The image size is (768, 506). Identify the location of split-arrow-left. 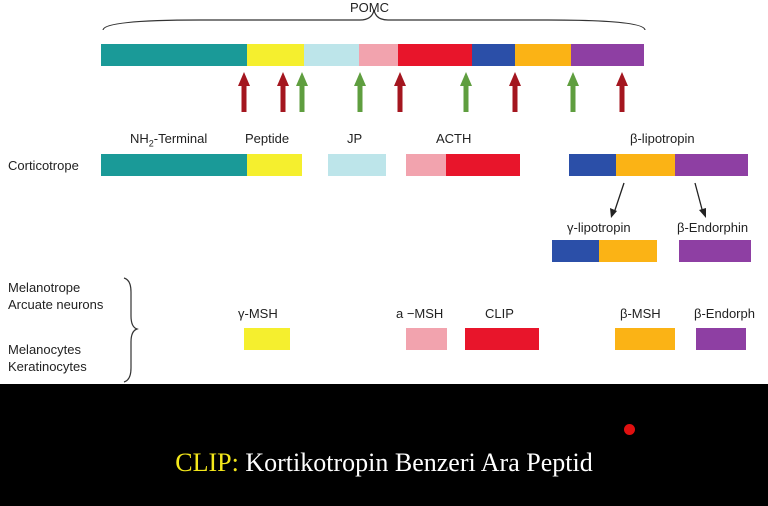
(619, 198).